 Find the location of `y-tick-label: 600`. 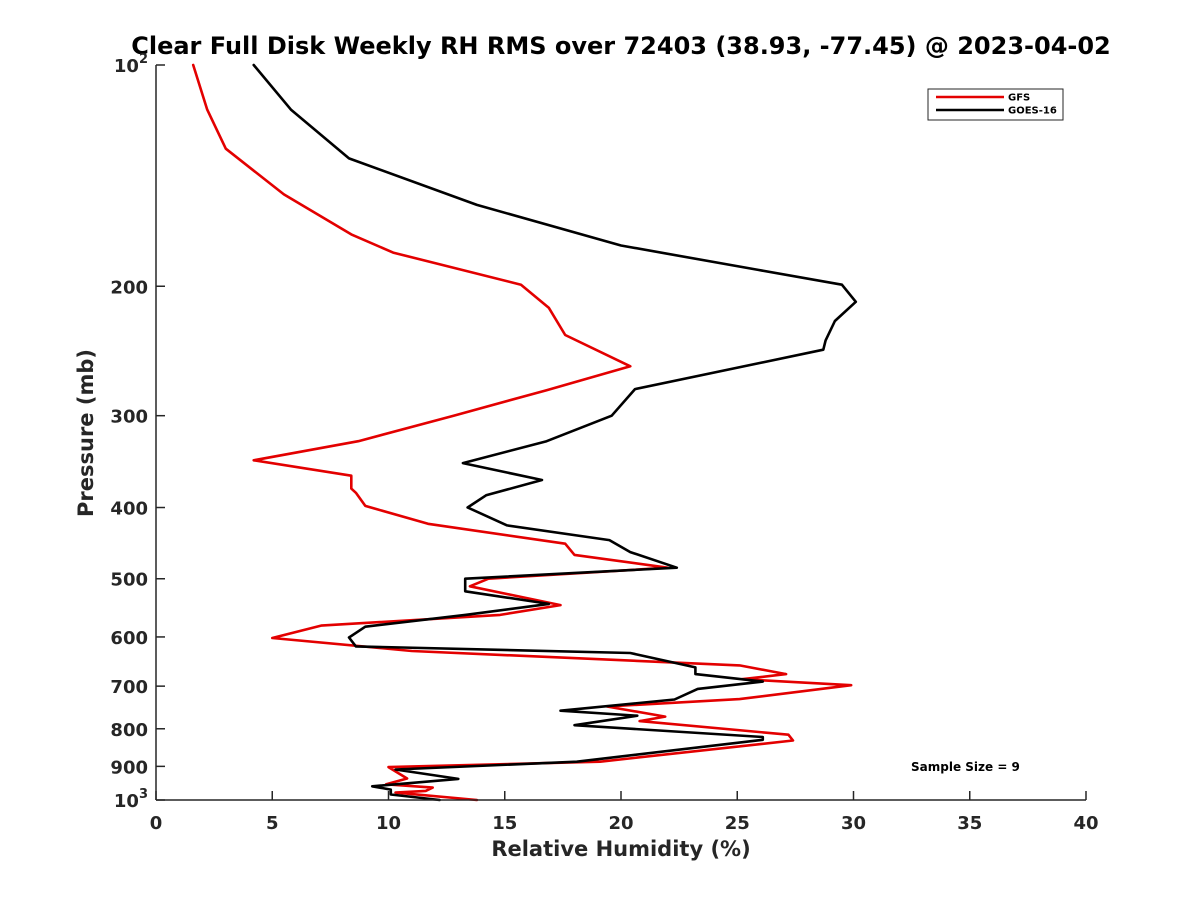

y-tick-label: 600 is located at coordinates (129, 638).